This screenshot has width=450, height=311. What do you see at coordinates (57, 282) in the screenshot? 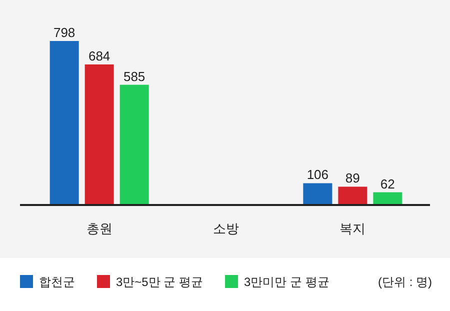
I see `legend-label: 합천군` at bounding box center [57, 282].